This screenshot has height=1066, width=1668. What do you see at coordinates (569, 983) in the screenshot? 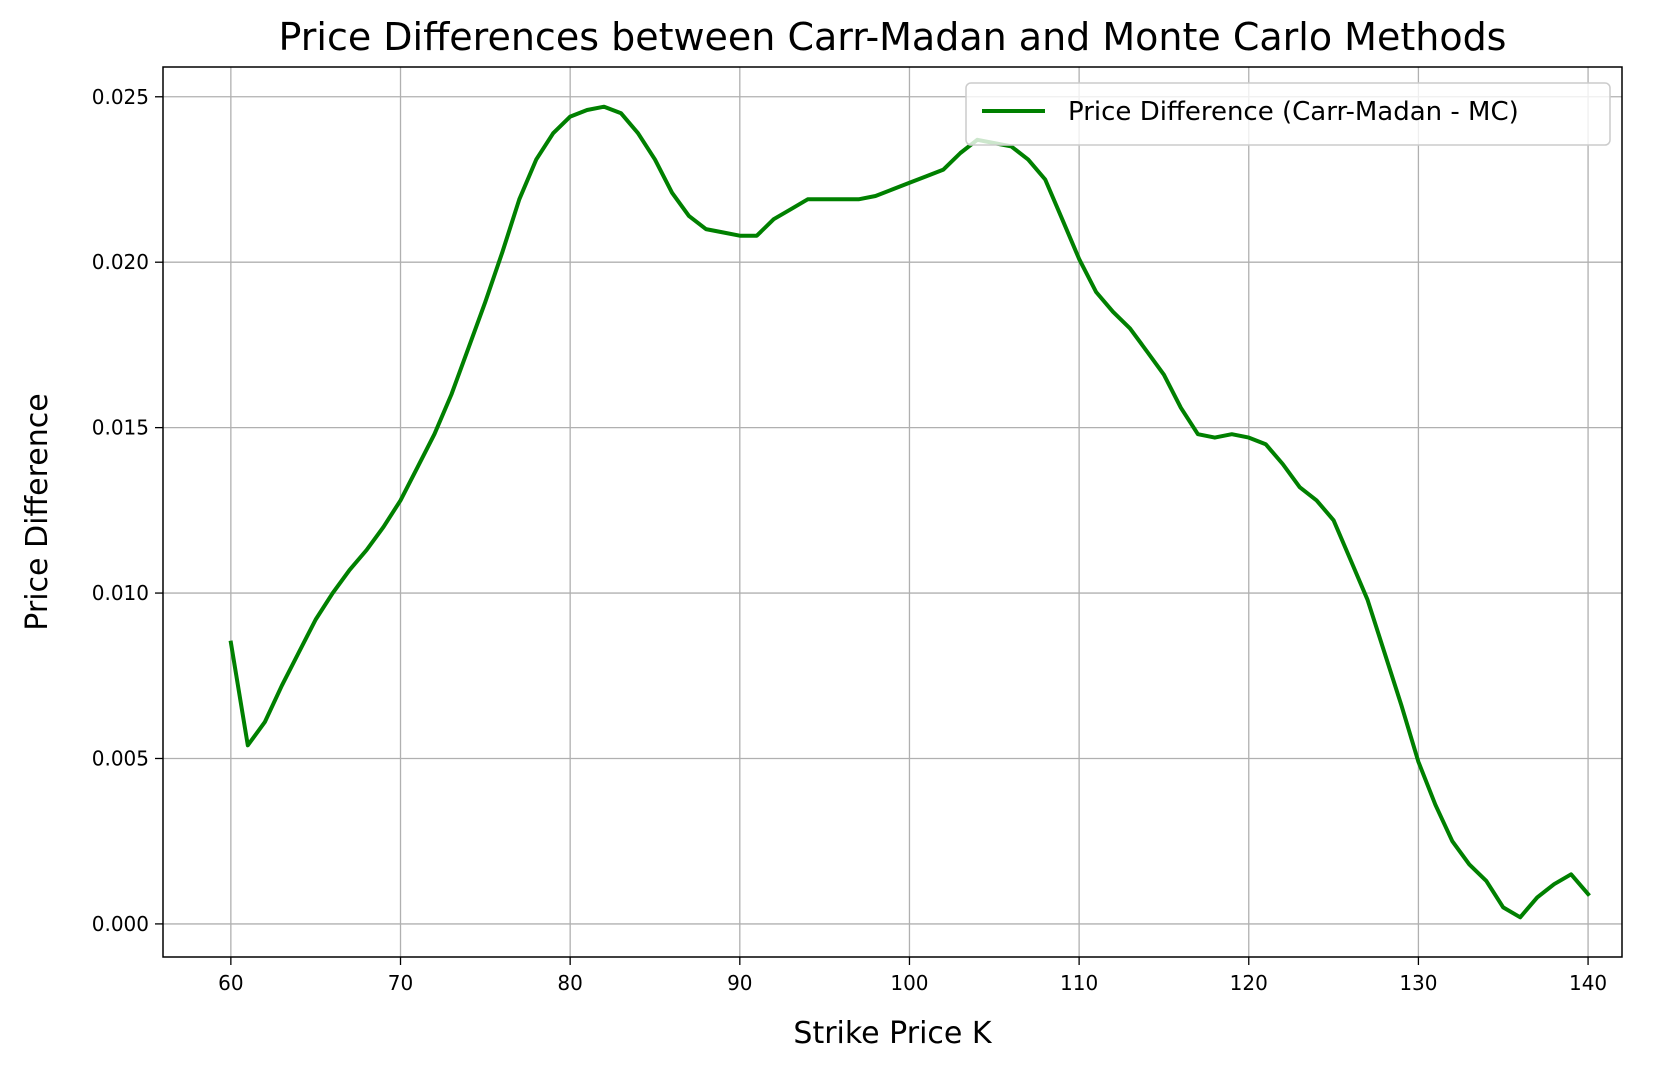
I see `x-tick-label: 80` at bounding box center [569, 983].